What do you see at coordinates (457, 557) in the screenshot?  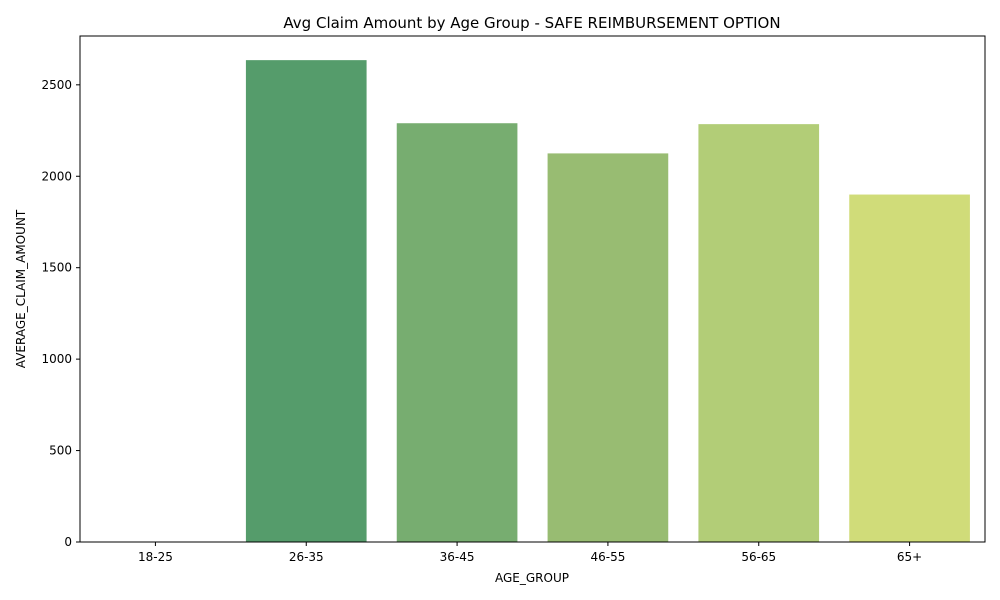 I see `x-tick-label: 36-45` at bounding box center [457, 557].